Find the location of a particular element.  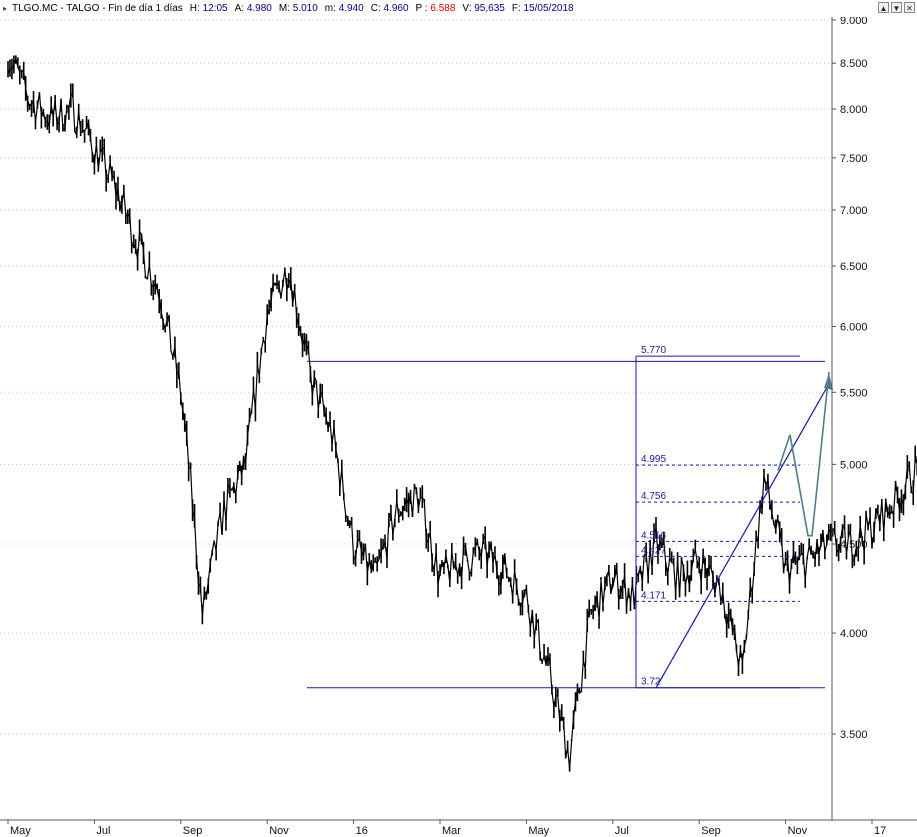

quote-field-label: M: is located at coordinates (285, 8).